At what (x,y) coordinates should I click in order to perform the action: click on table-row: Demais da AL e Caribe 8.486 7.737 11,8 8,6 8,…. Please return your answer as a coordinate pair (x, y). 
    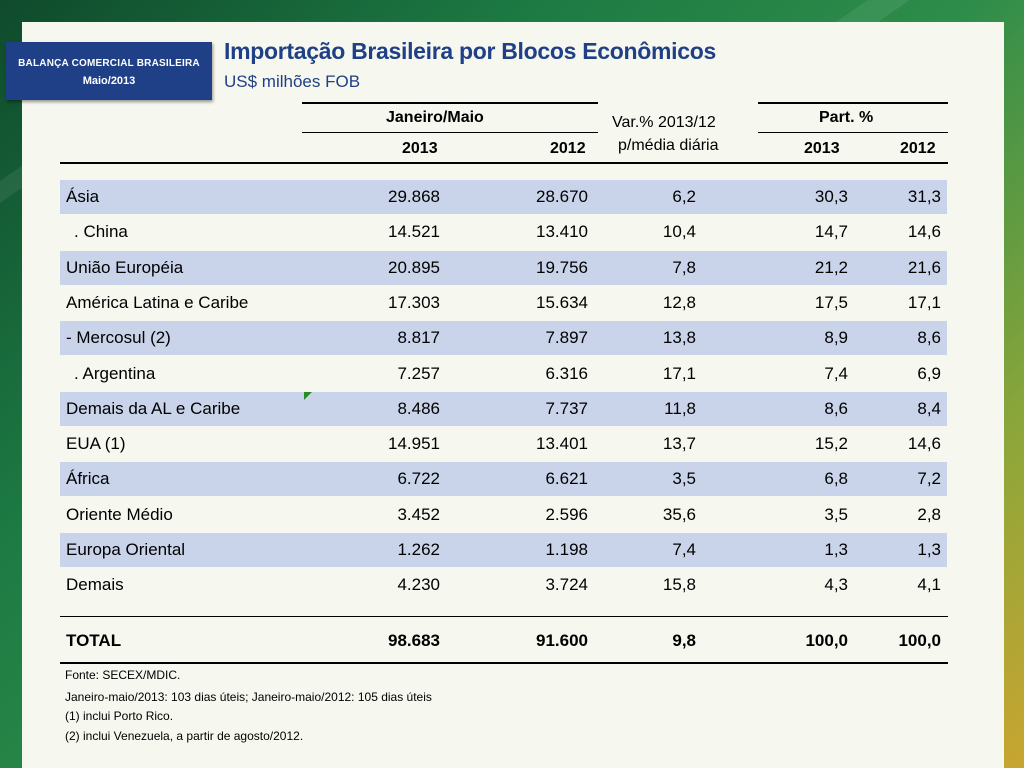
    Looking at the image, I should click on (503, 409).